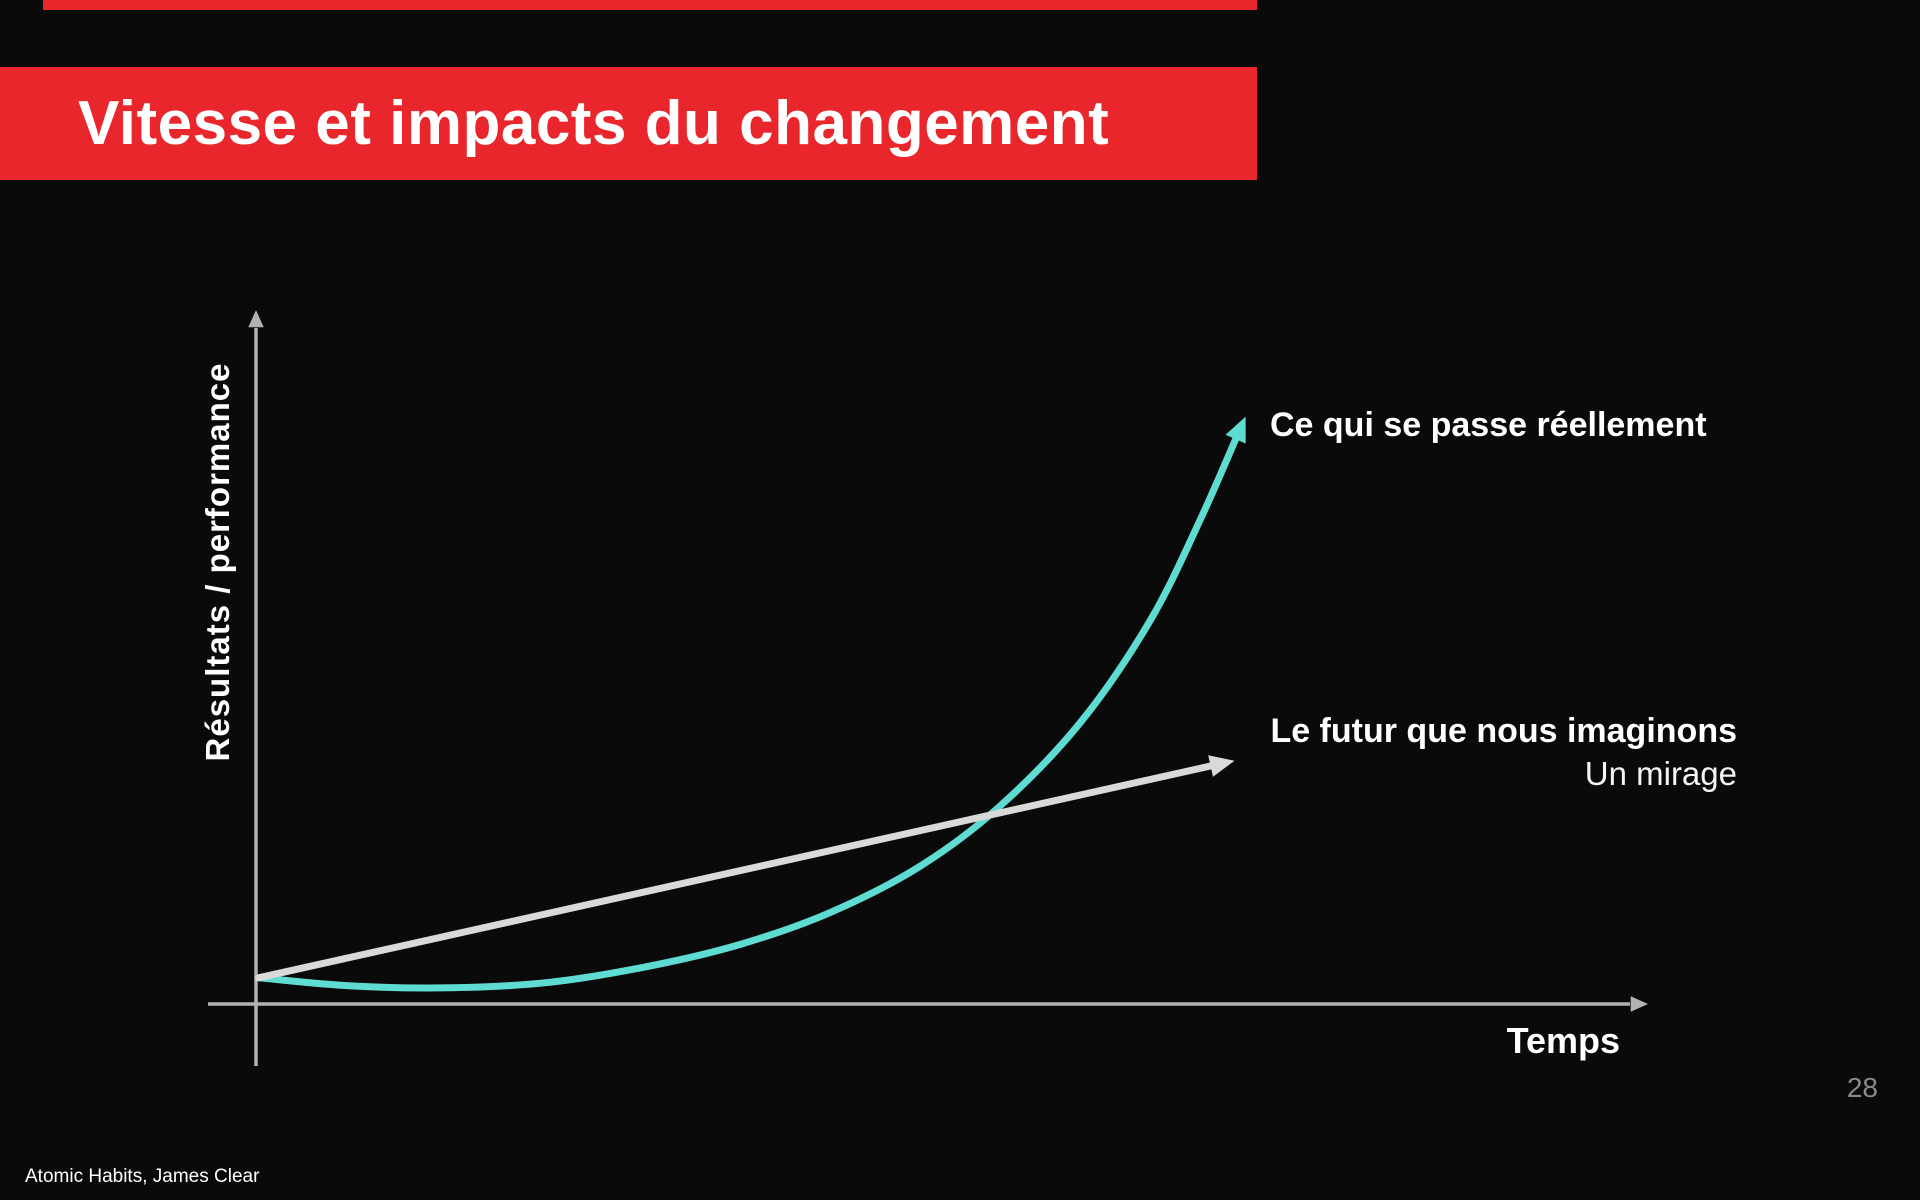  I want to click on attribution: Atomic Habits, James Clear, so click(142, 1176).